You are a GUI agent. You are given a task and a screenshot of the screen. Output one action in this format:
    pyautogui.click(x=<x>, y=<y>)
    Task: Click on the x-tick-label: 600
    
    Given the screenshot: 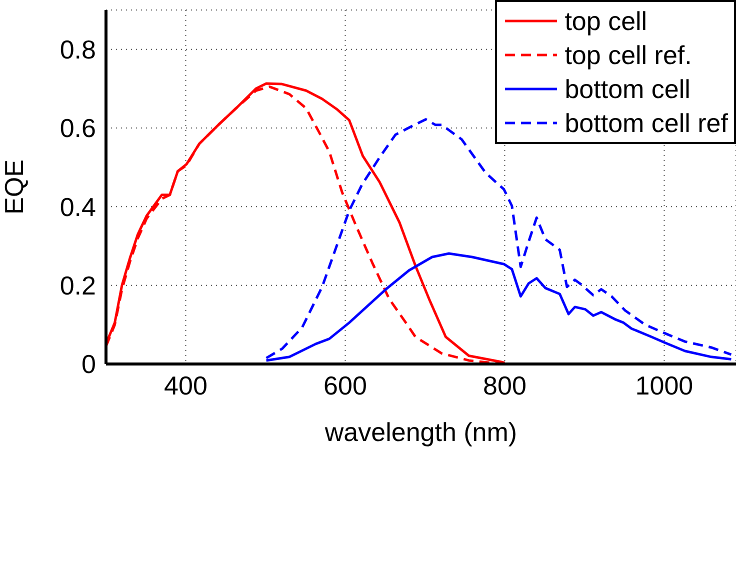 What is the action you would take?
    pyautogui.click(x=345, y=385)
    